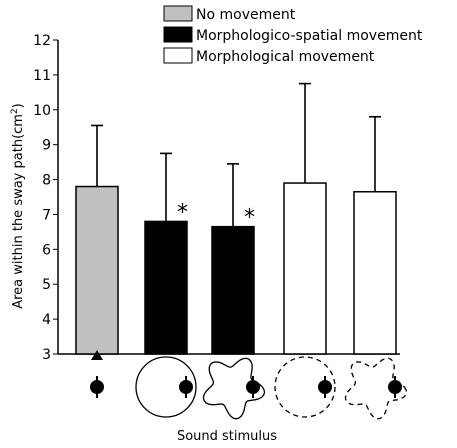  What do you see at coordinates (46, 215) in the screenshot?
I see `y-tick-label-7: 7` at bounding box center [46, 215].